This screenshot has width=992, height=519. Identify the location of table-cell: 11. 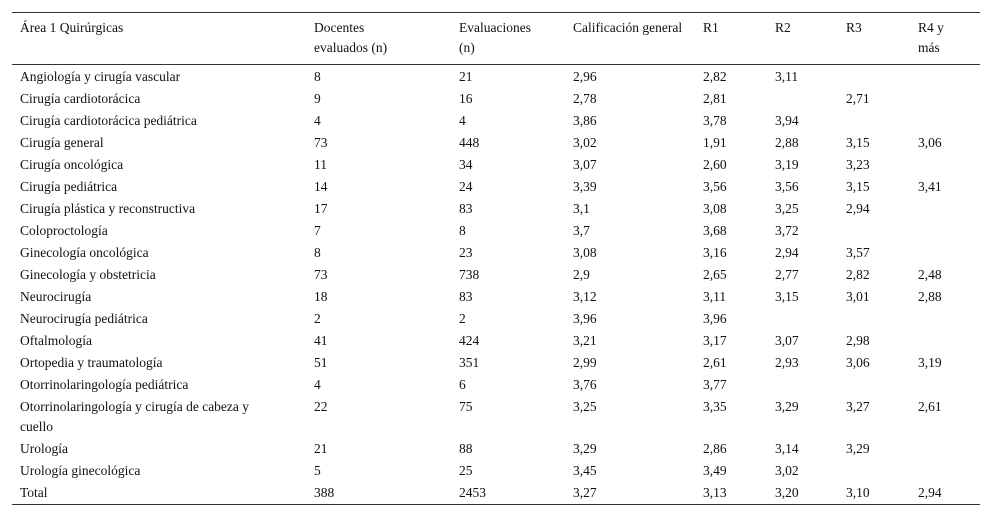
(320, 164).